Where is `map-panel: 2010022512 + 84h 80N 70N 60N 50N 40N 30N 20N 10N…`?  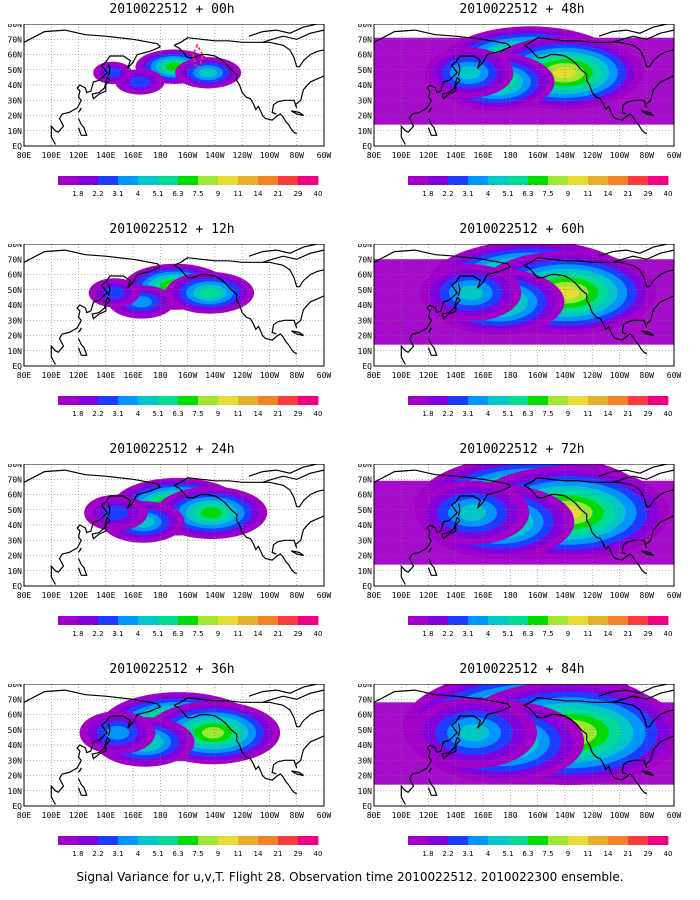 map-panel: 2010022512 + 84h 80N 70N 60N 50N 40N 30N 20N 10N… is located at coordinates (522, 771).